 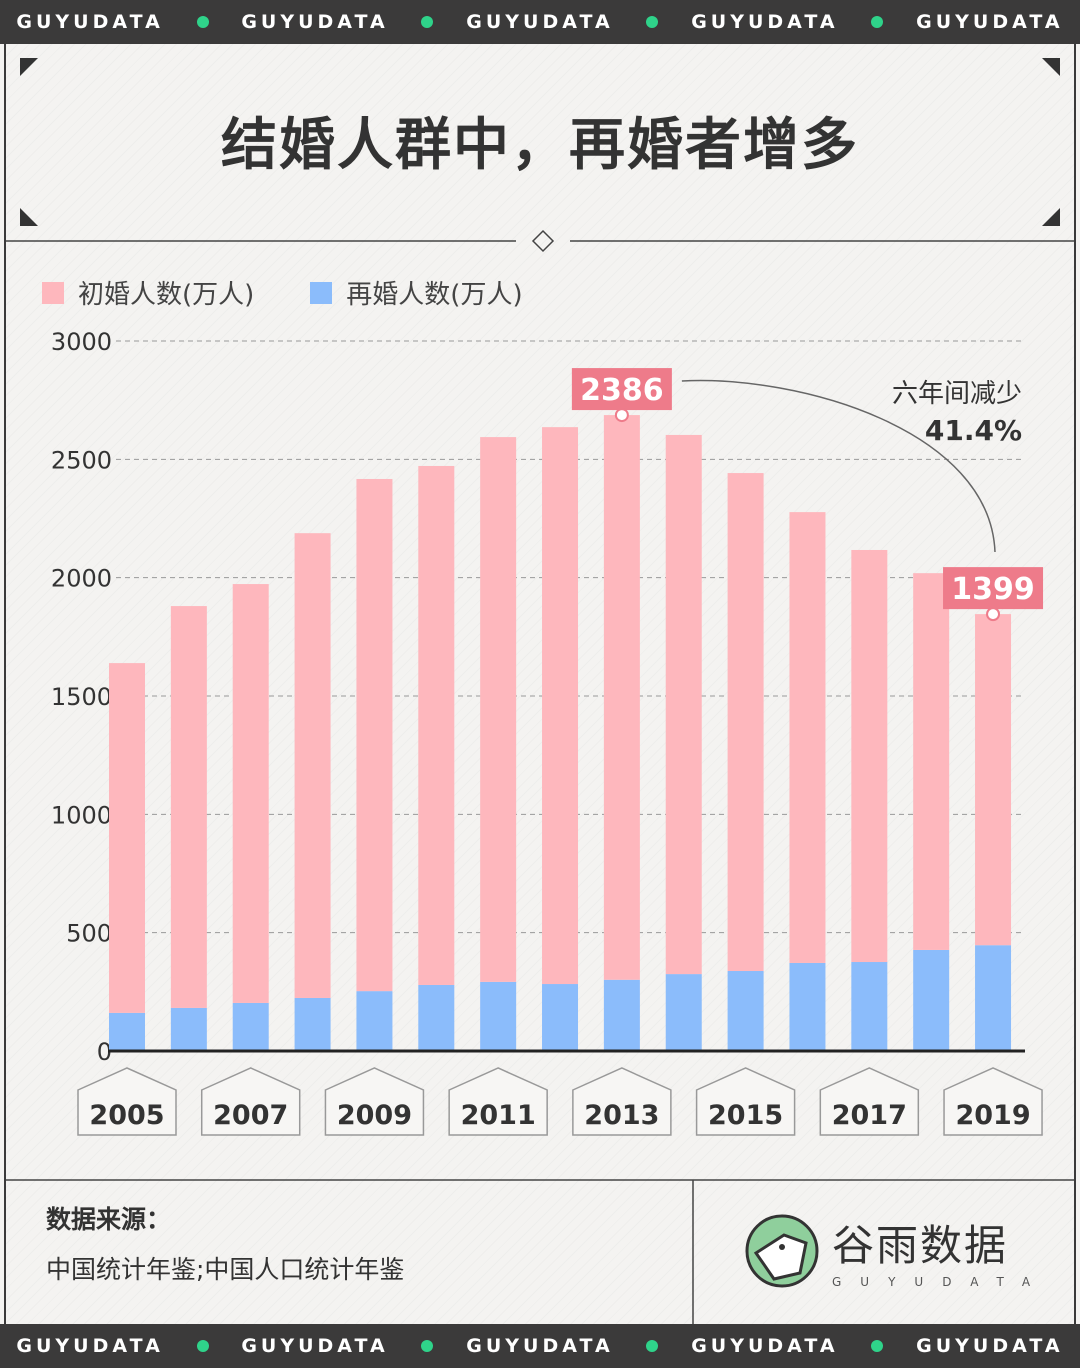 I want to click on x-tick-label: 2013, so click(x=621, y=1115).